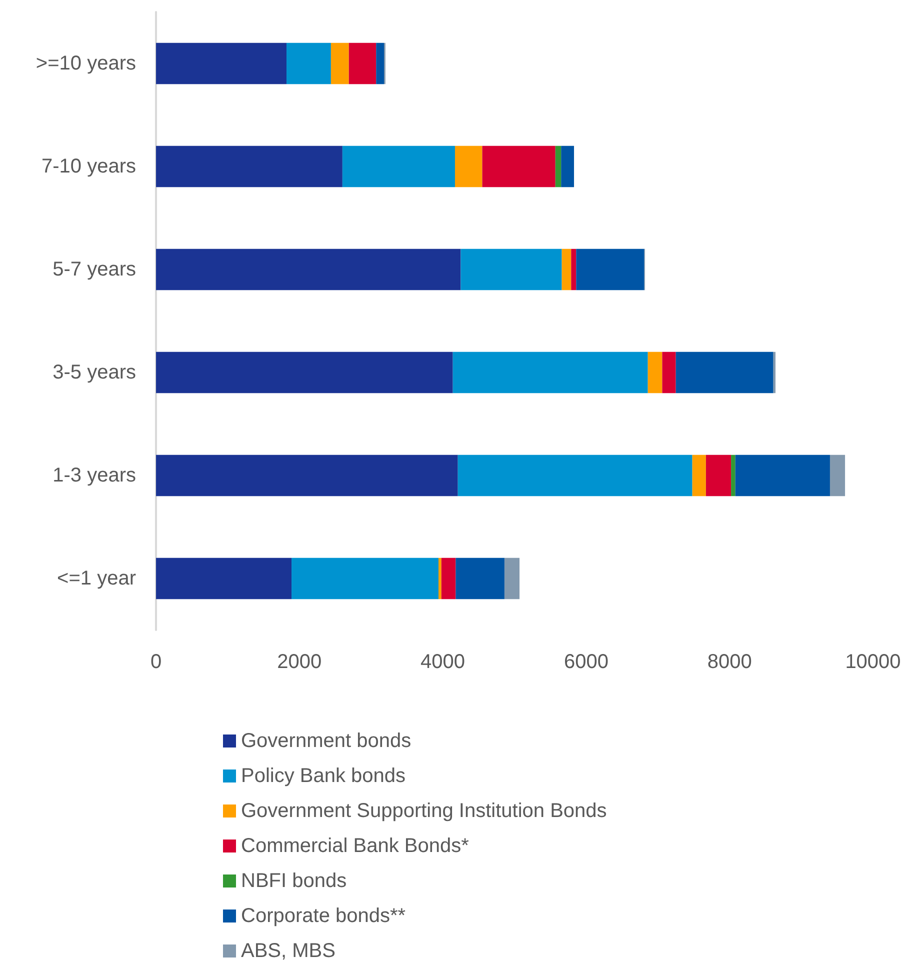  What do you see at coordinates (323, 916) in the screenshot?
I see `legend-label: Corporate bonds**` at bounding box center [323, 916].